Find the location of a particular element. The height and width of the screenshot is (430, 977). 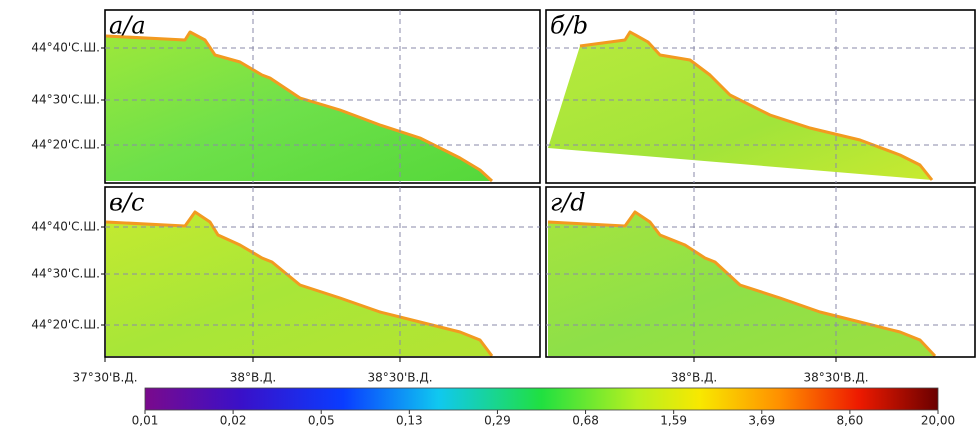

panel-label: б/b is located at coordinates (569, 26).